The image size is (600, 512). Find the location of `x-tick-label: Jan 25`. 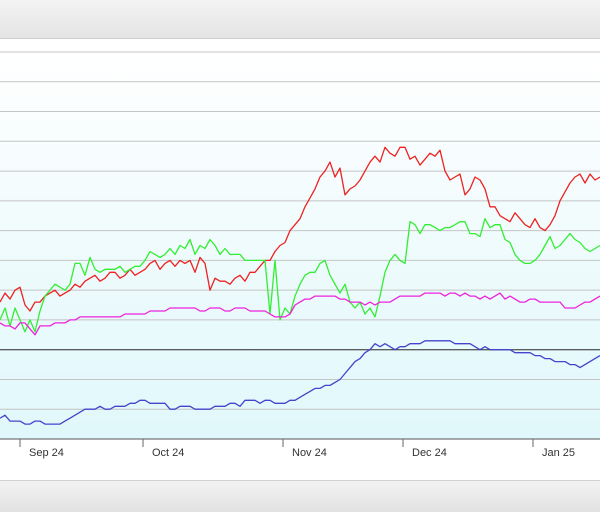

x-tick-label: Jan 25 is located at coordinates (558, 453).